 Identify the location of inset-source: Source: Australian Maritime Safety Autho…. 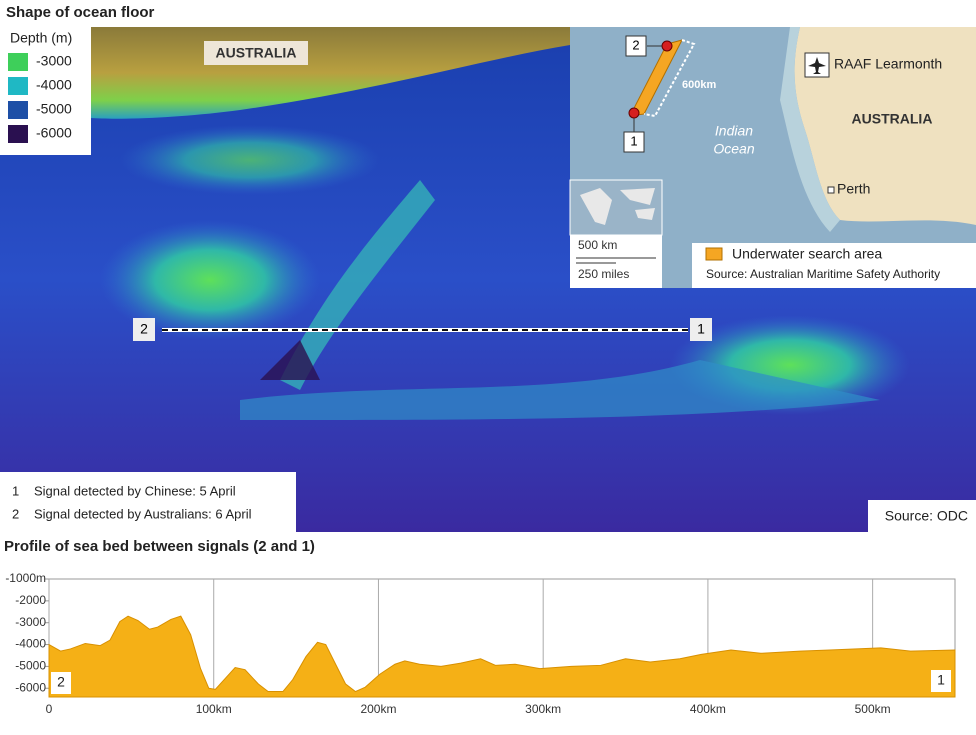
(823, 274).